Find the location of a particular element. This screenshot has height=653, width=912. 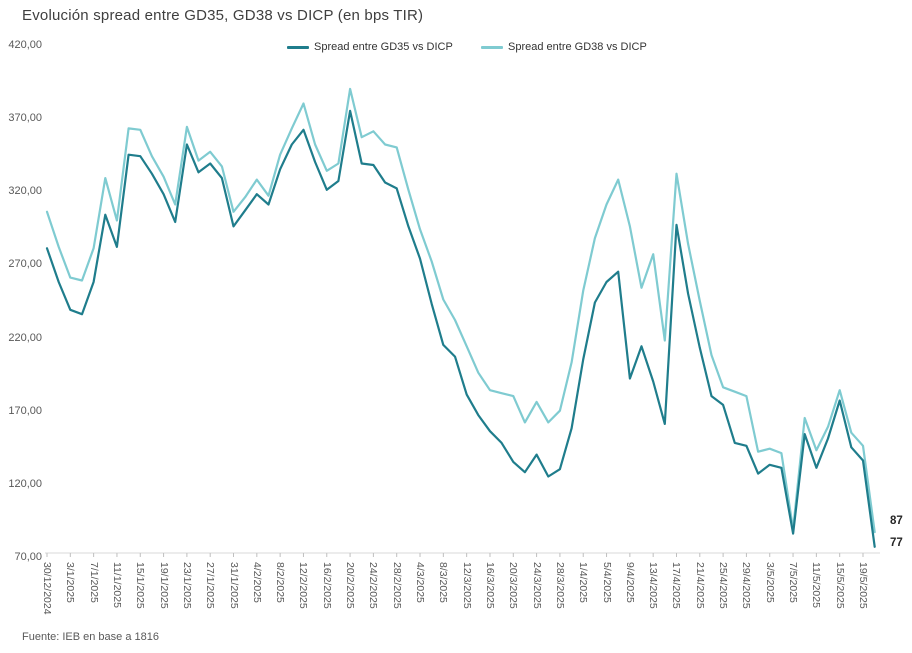

x-axis-label: 15/5/2025 is located at coordinates (839, 585).